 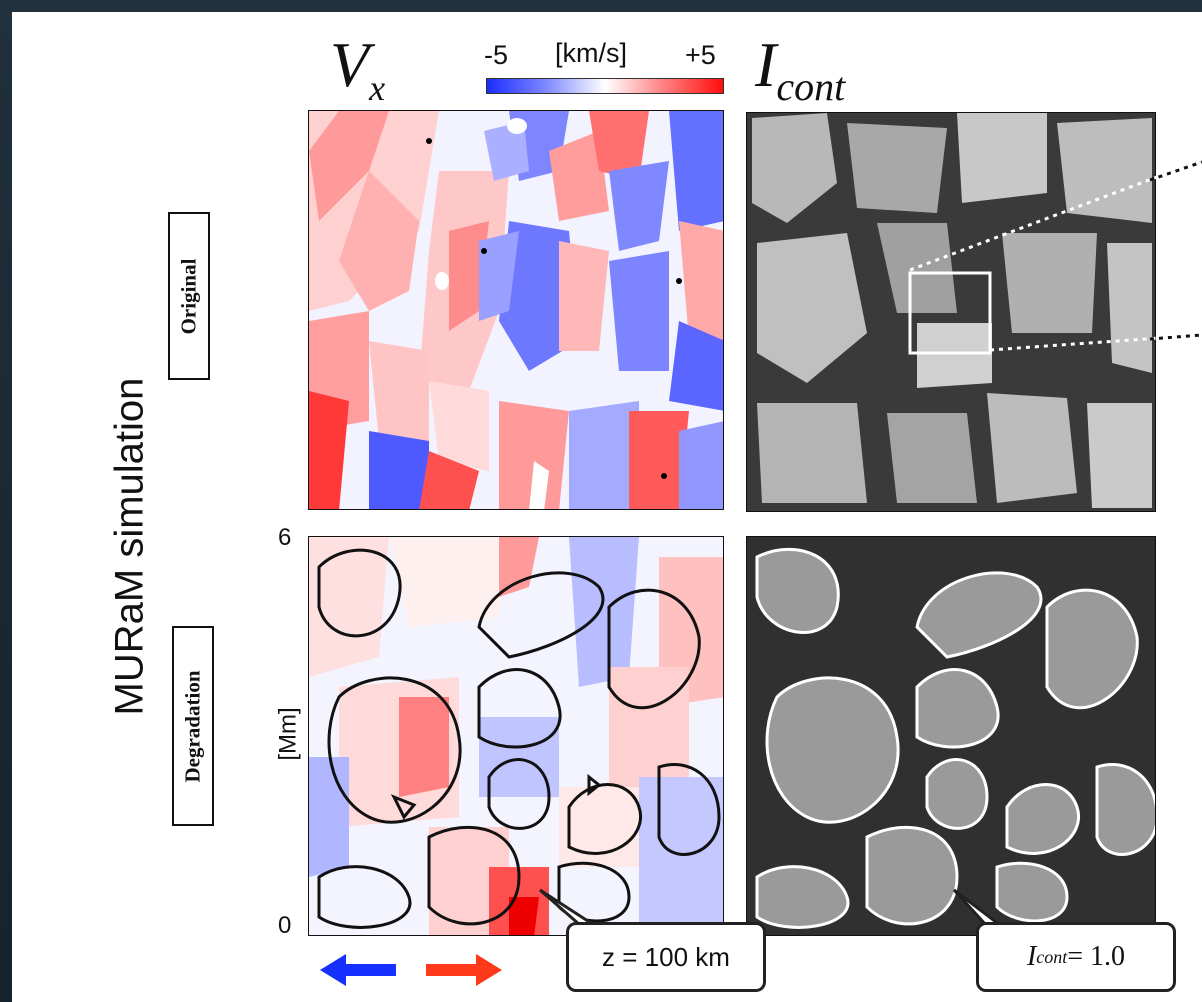 I want to click on icont-original-panel, so click(x=951, y=312).